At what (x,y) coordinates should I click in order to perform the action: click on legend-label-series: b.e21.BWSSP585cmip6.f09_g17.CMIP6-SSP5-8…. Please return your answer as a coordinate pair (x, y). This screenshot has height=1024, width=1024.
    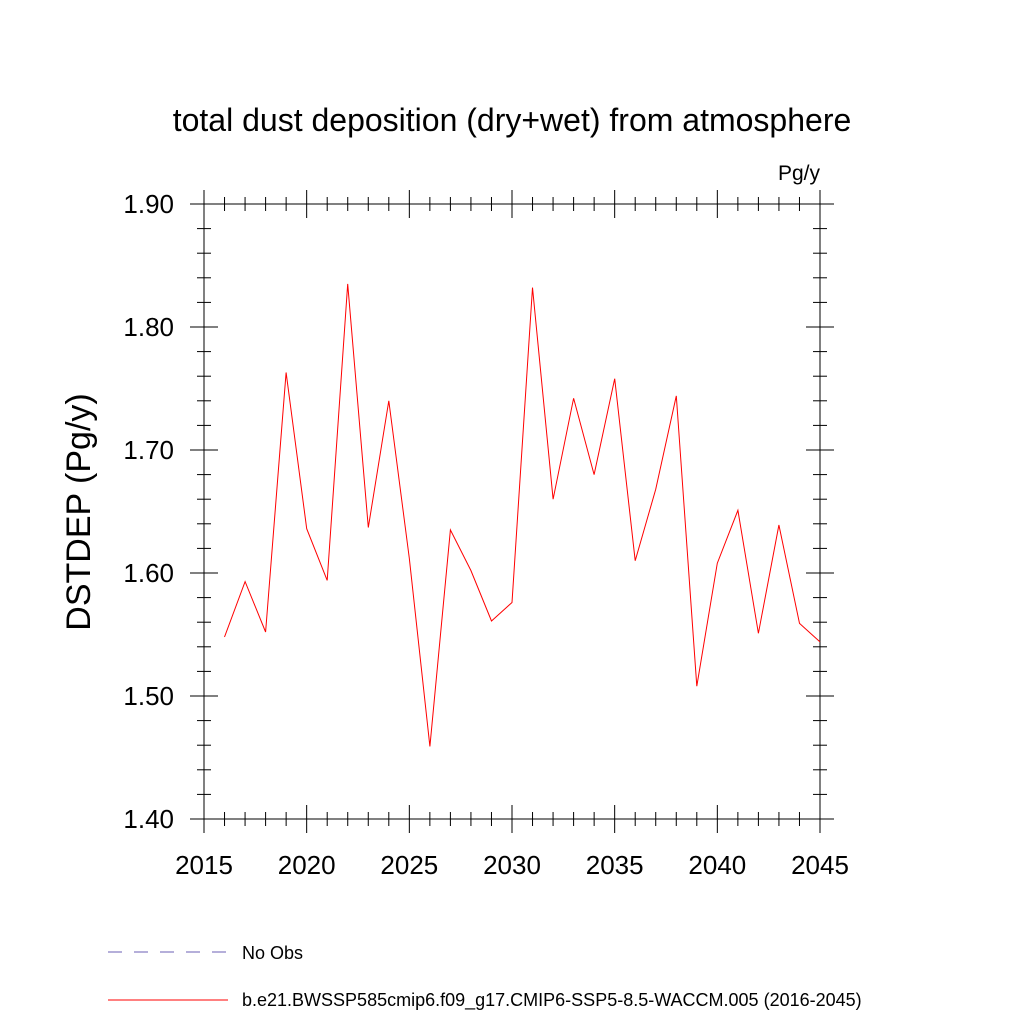
    Looking at the image, I should click on (552, 1000).